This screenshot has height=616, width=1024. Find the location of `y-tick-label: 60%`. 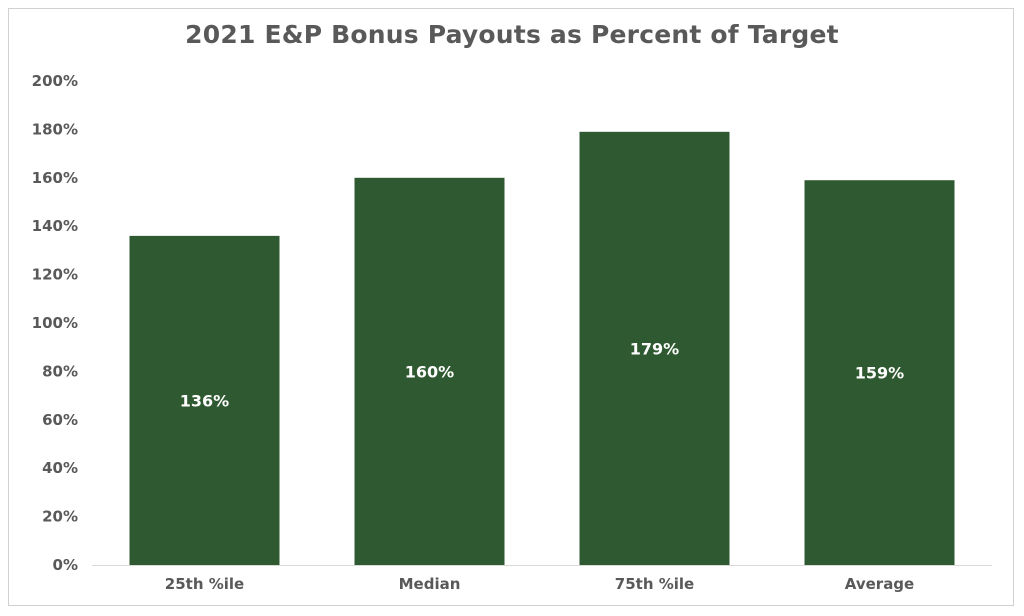

y-tick-label: 60% is located at coordinates (60, 420).